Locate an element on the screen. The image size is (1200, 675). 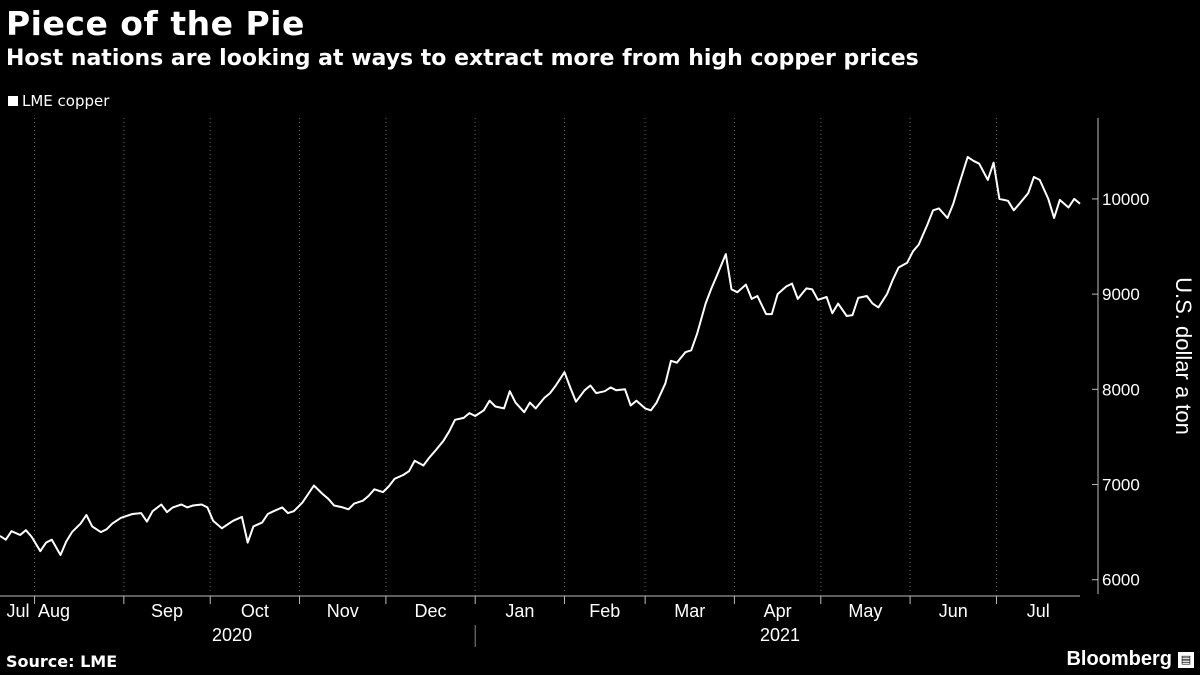
bloomberg-logo: Bloomberg is located at coordinates (1119, 659).